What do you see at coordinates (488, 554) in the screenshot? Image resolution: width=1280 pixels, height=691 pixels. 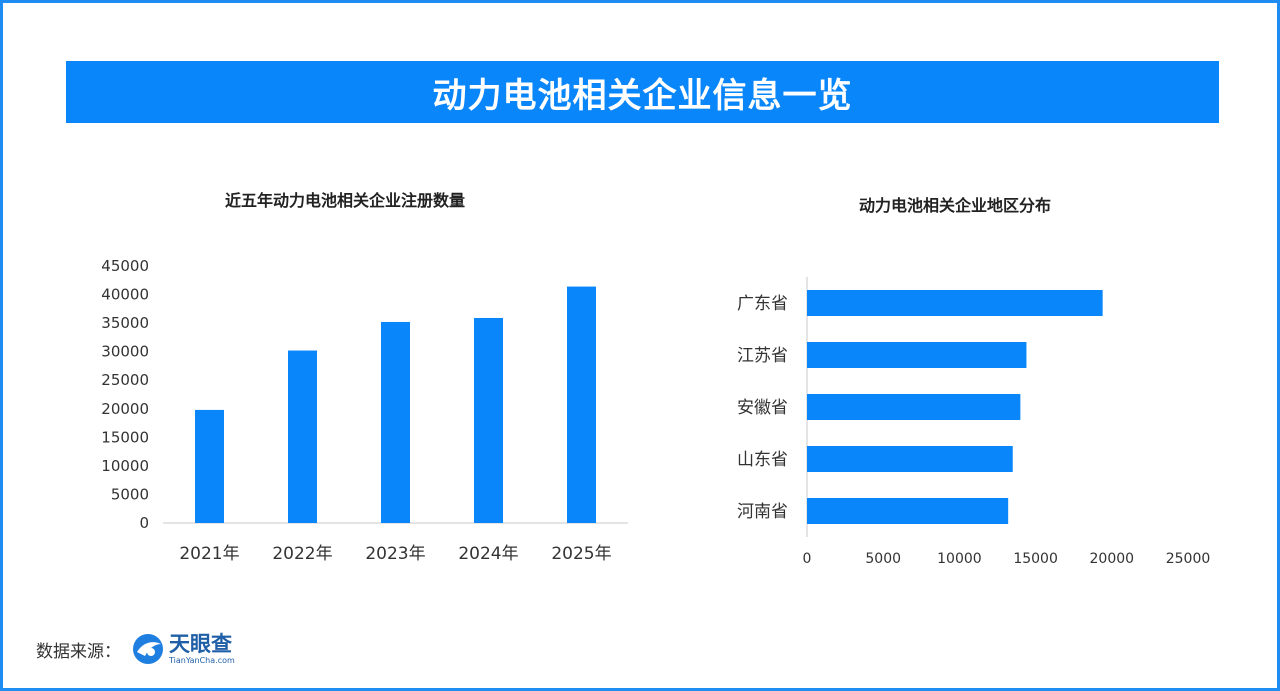 I see `x-tick-label: 2024年` at bounding box center [488, 554].